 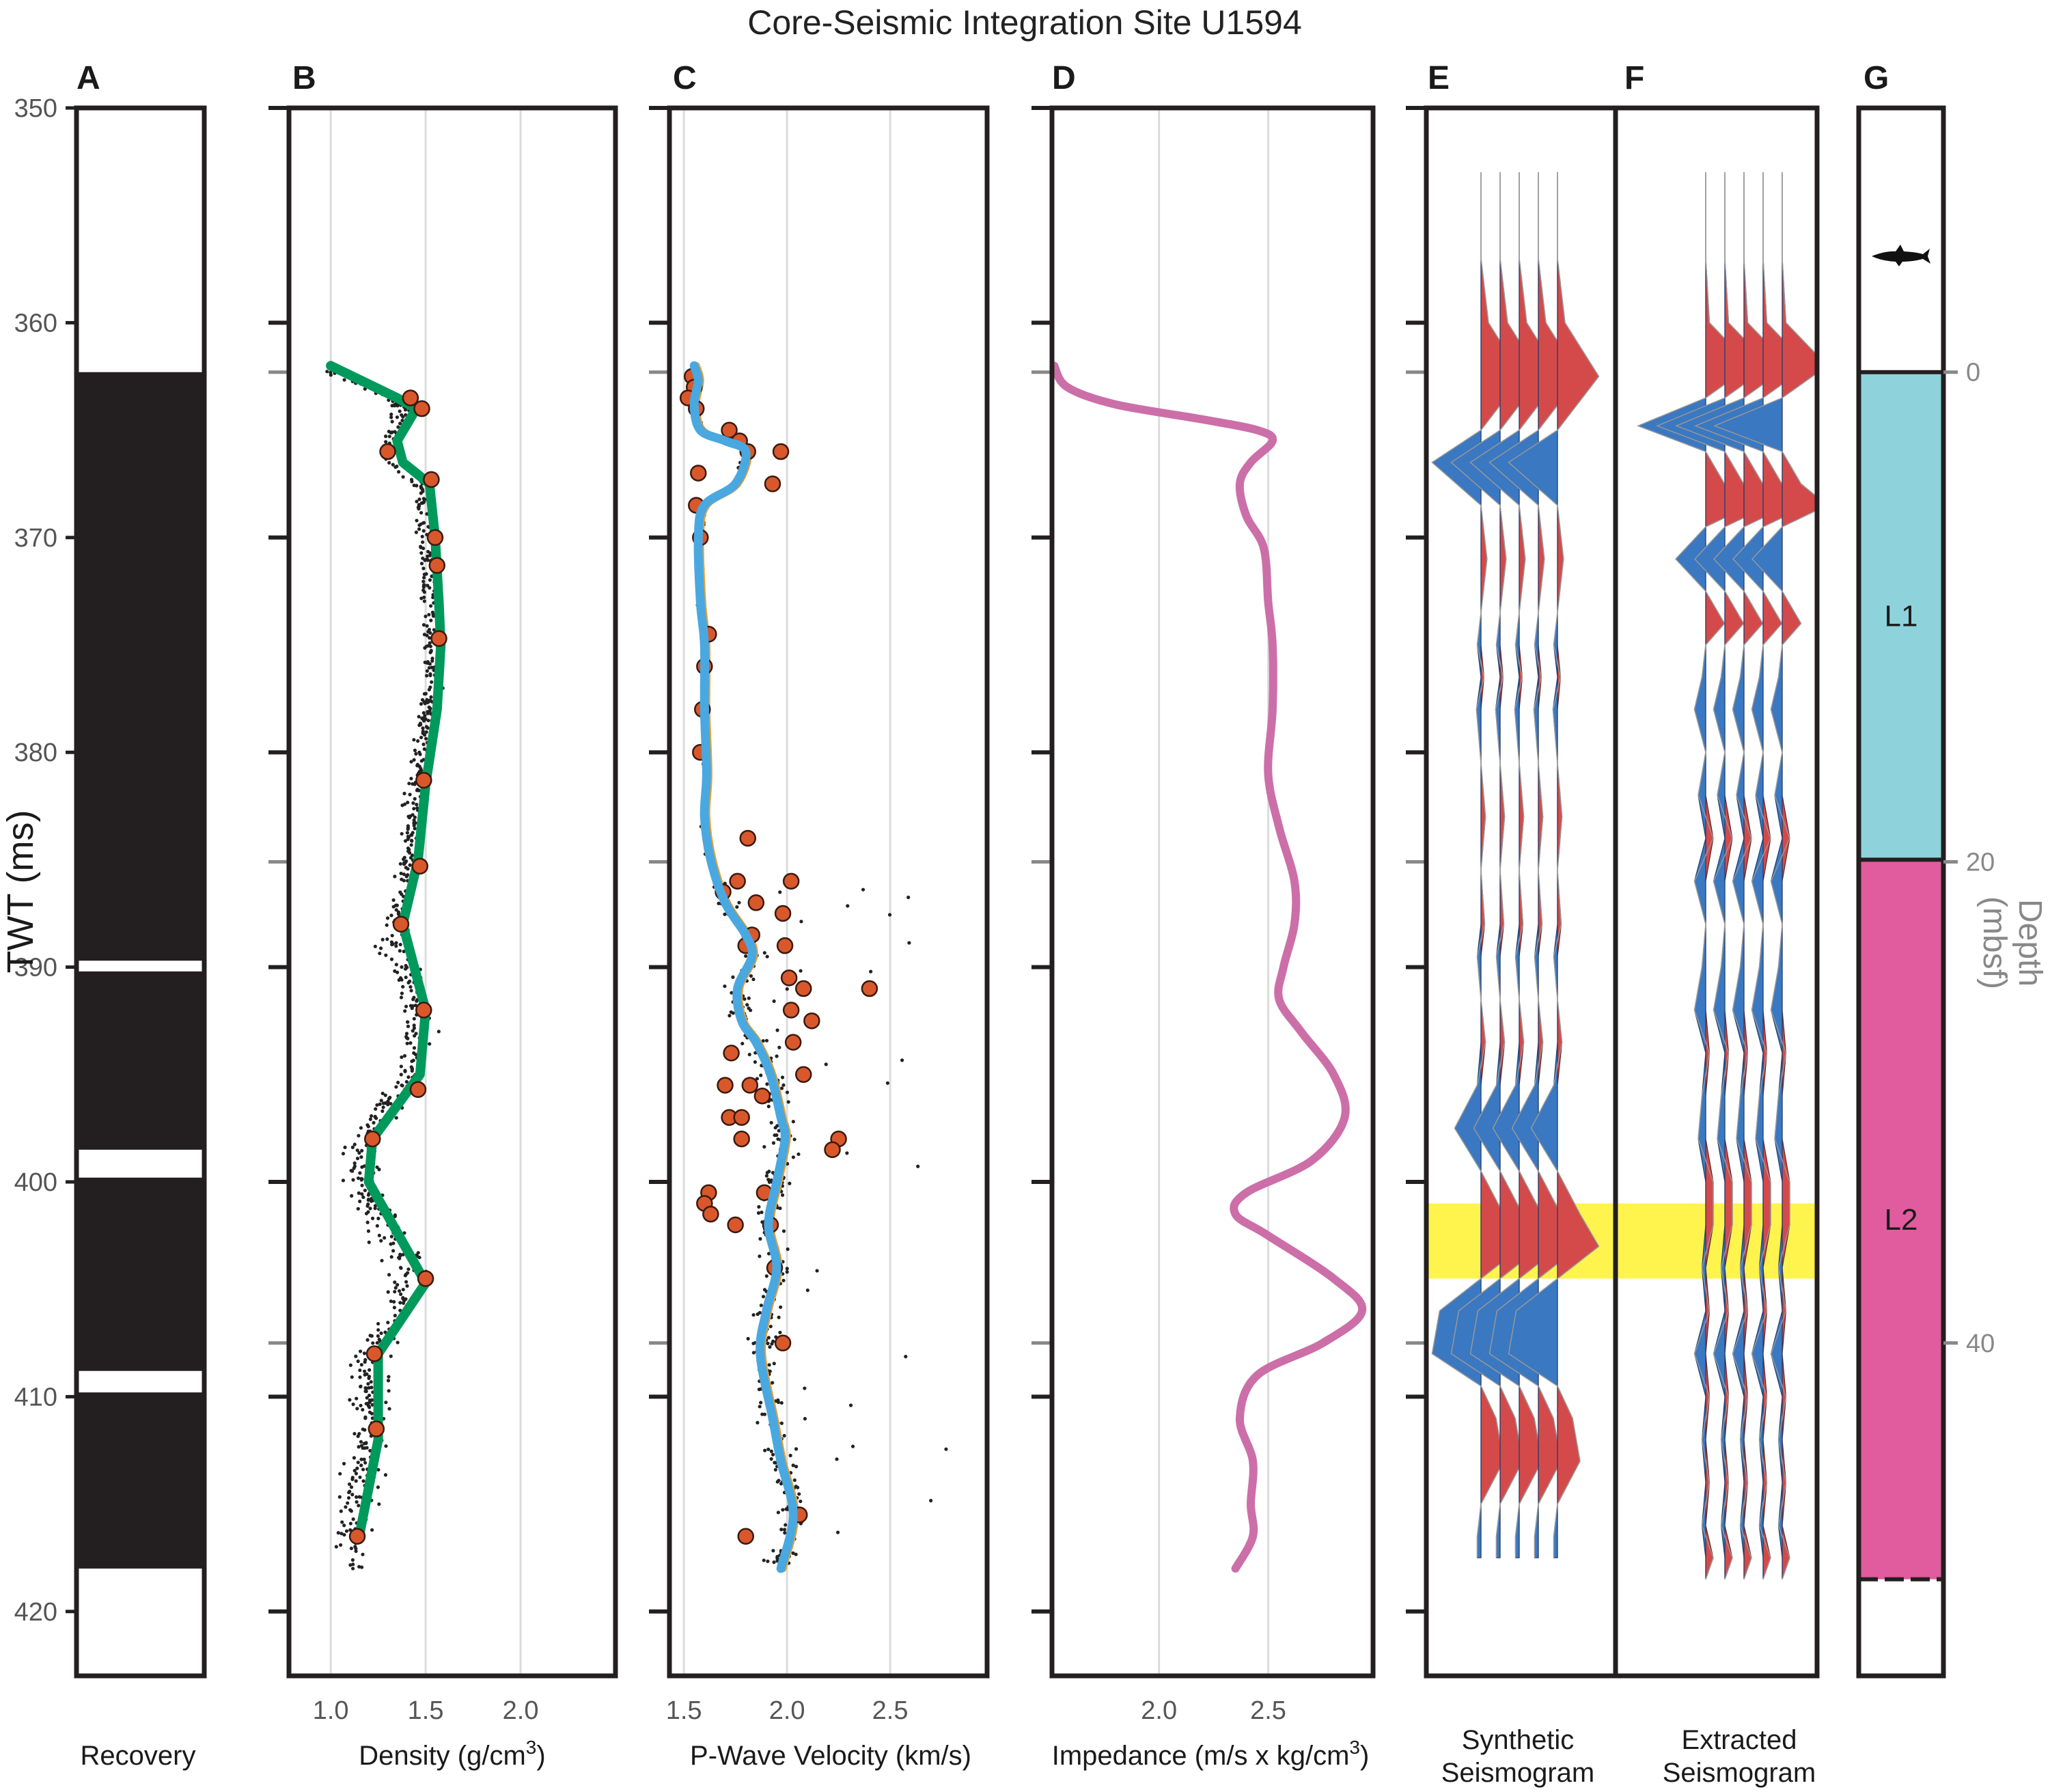 I want to click on synthetic-seismogram-traces, so click(x=1515, y=865).